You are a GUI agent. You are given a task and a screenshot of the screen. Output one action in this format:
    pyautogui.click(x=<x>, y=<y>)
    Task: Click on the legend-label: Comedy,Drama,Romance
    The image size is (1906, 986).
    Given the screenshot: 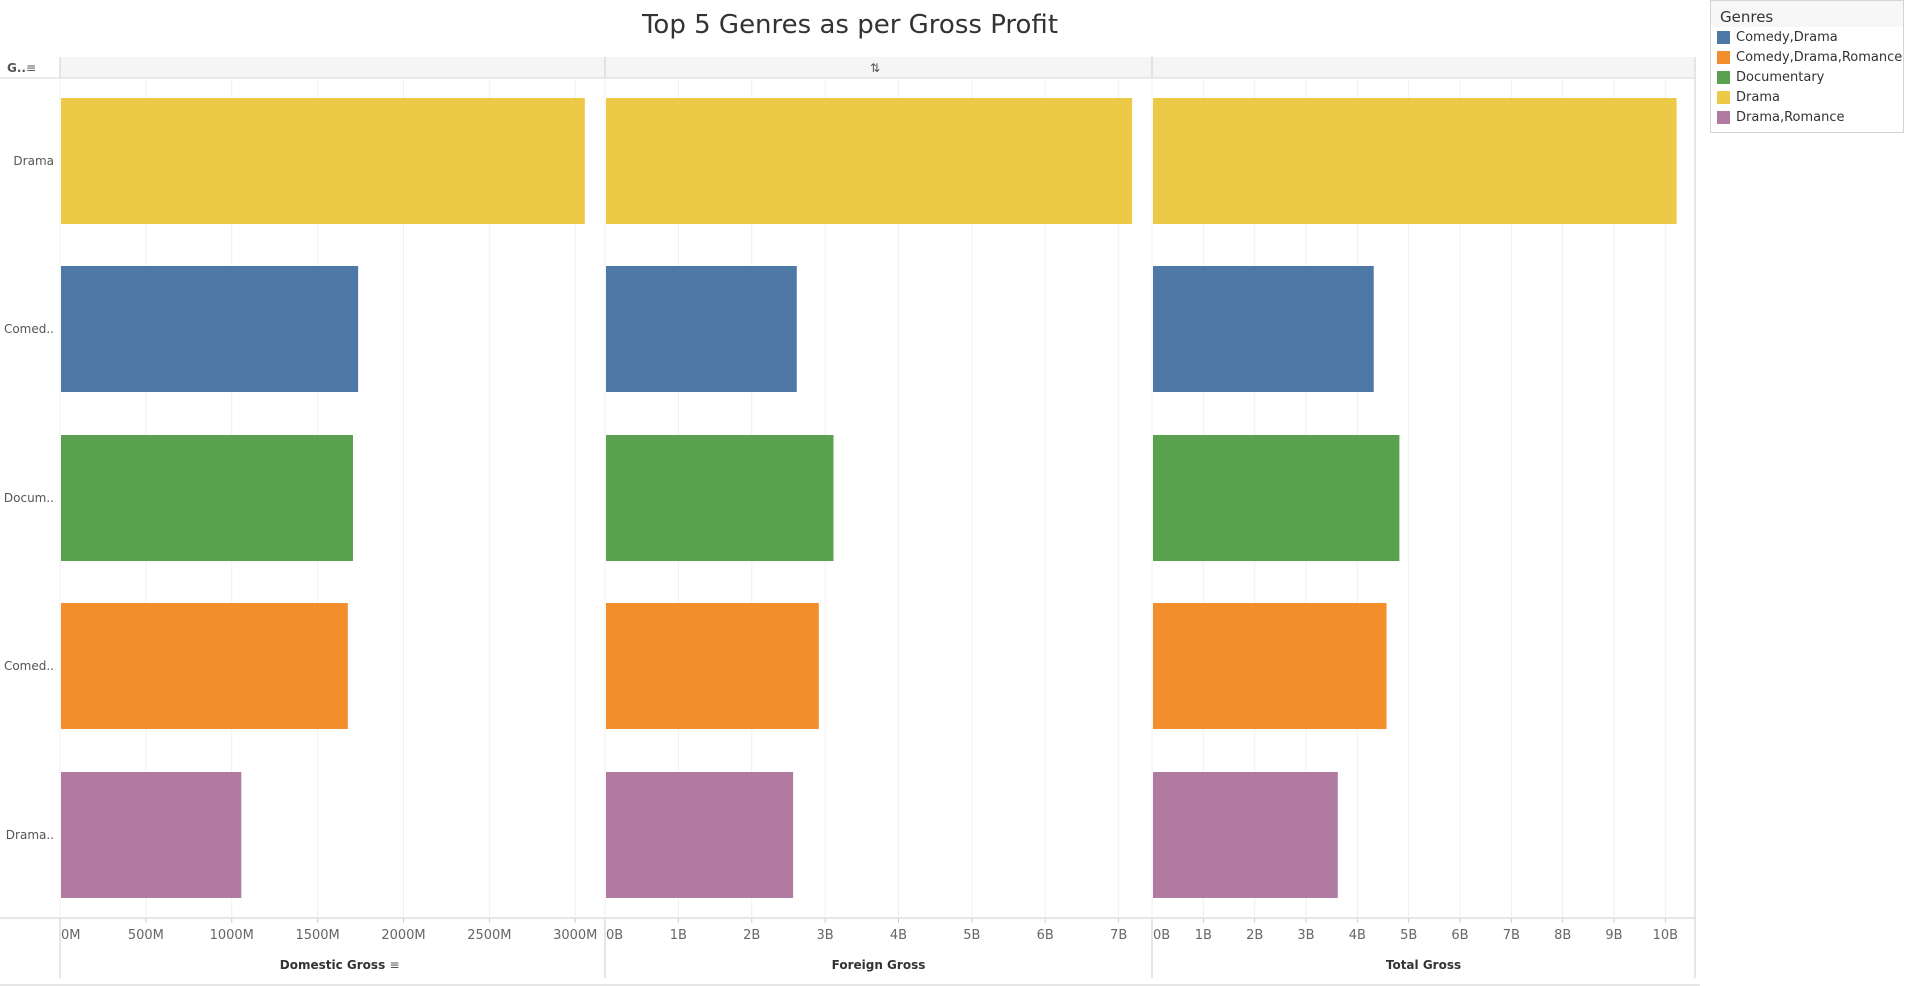 What is the action you would take?
    pyautogui.click(x=1819, y=57)
    